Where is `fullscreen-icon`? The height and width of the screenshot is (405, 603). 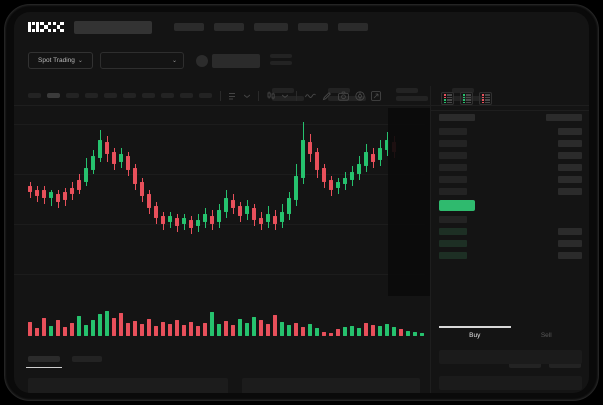 fullscreen-icon is located at coordinates (376, 95).